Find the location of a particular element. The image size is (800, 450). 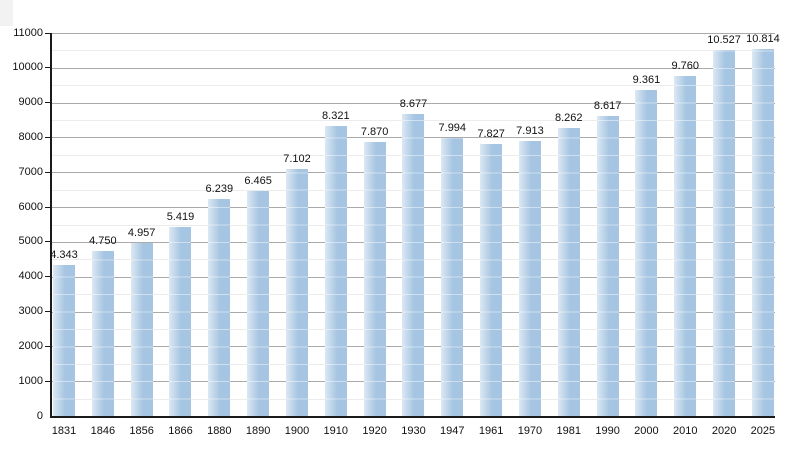

bar-value-label: 7.913 is located at coordinates (530, 130).